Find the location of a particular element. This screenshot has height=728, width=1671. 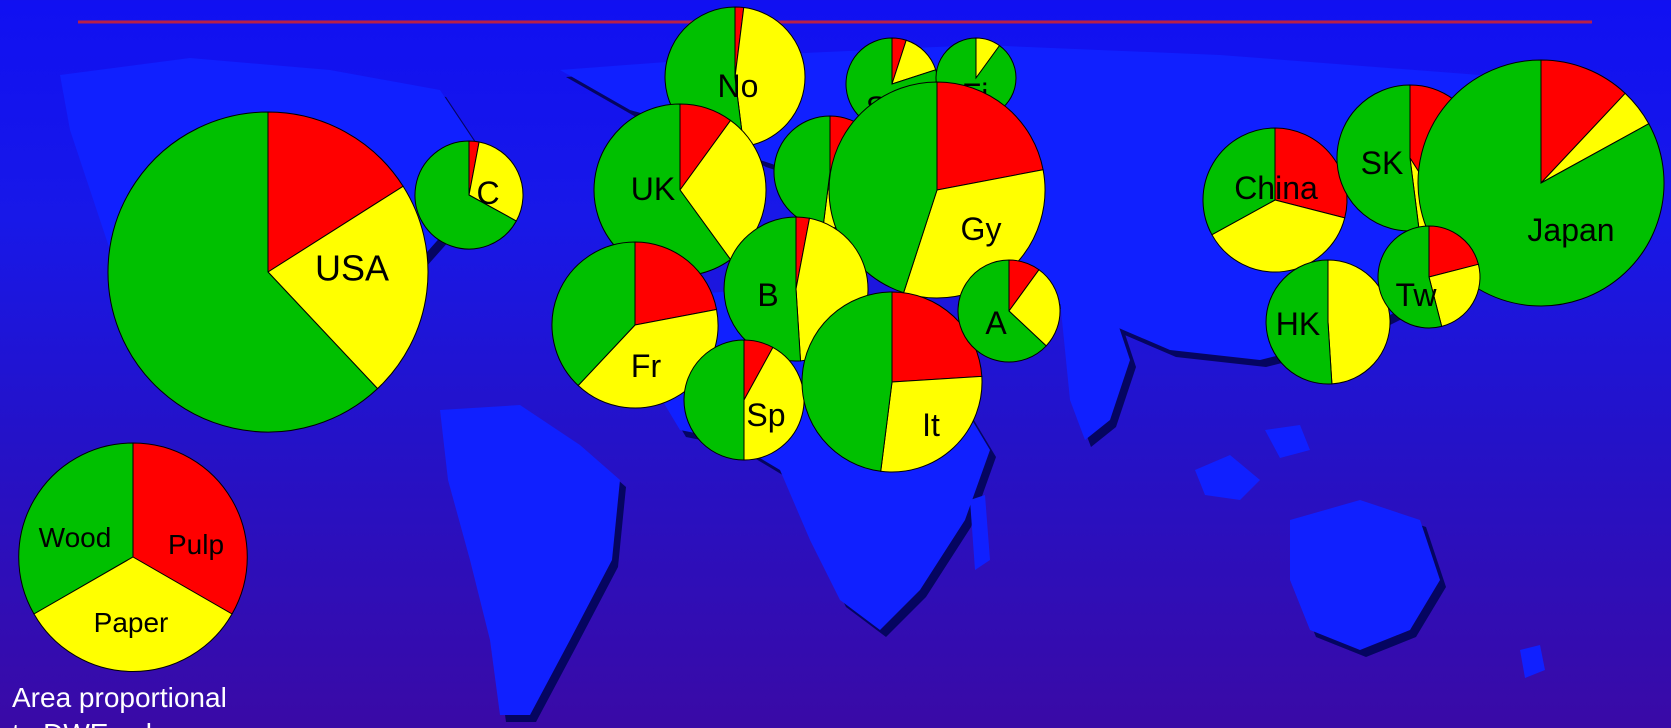

pie-hk: HK is located at coordinates (1328, 322).